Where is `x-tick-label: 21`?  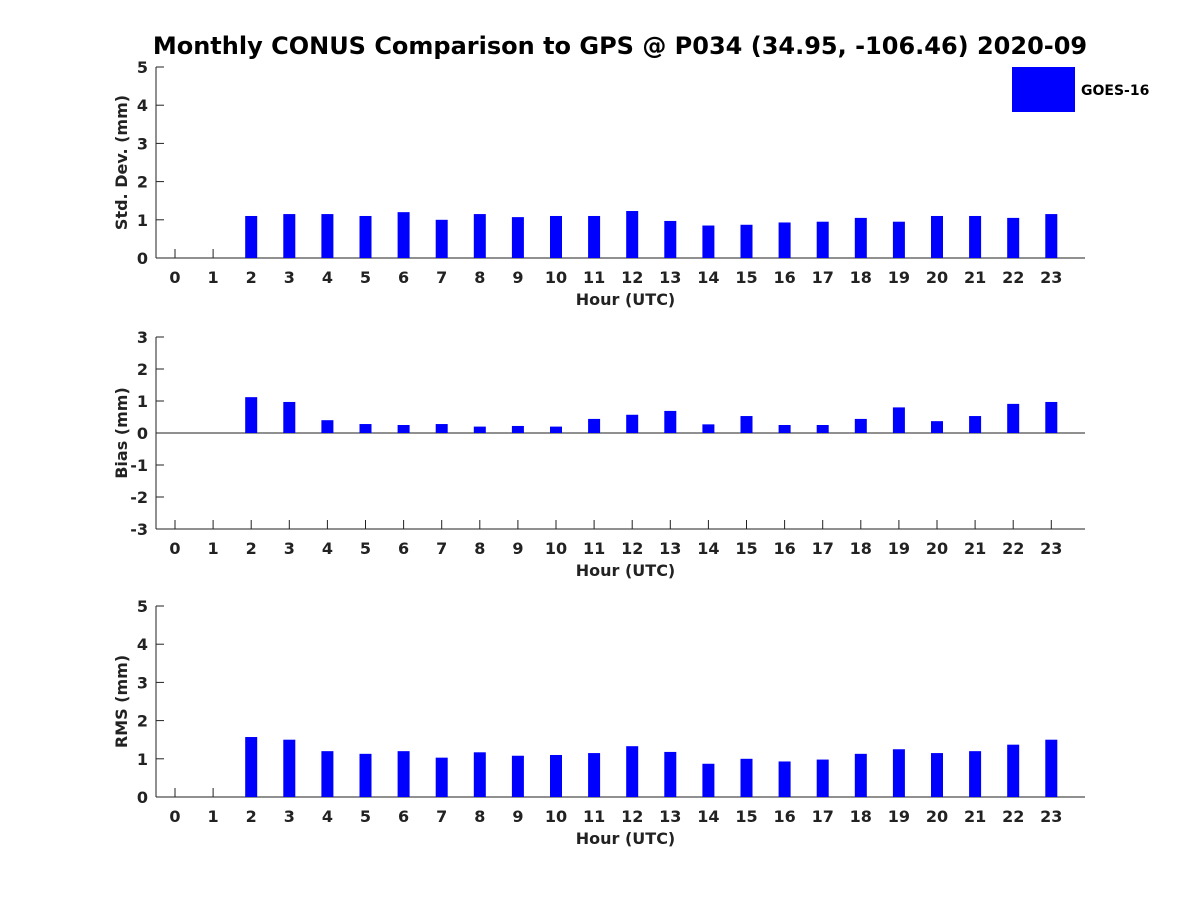
x-tick-label: 21 is located at coordinates (975, 548).